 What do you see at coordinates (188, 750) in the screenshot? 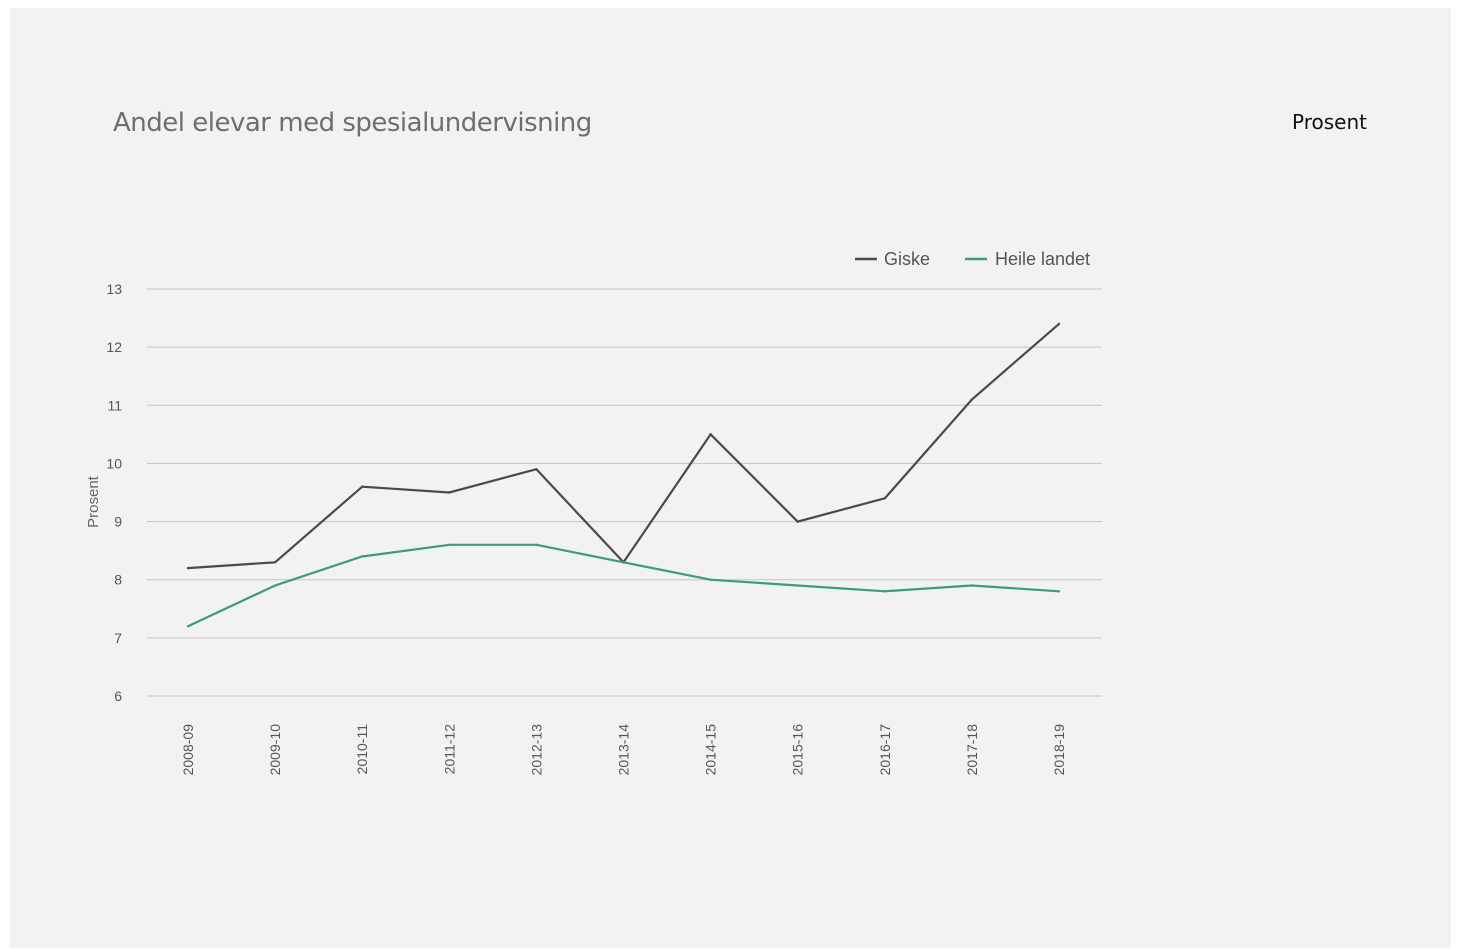
I see `x-tick-label: 2008-09` at bounding box center [188, 750].